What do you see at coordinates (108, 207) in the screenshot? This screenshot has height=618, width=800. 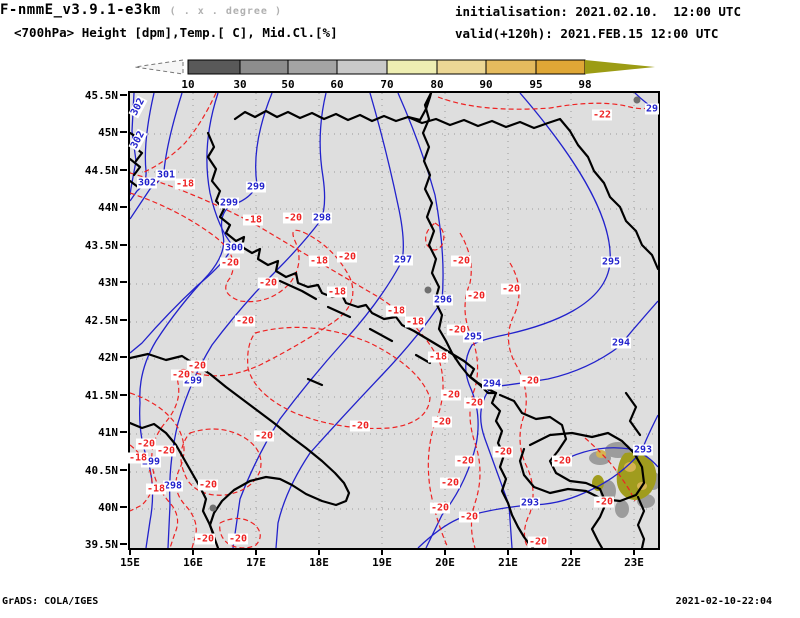 I see `lat-tick-label: 44N` at bounding box center [108, 207].